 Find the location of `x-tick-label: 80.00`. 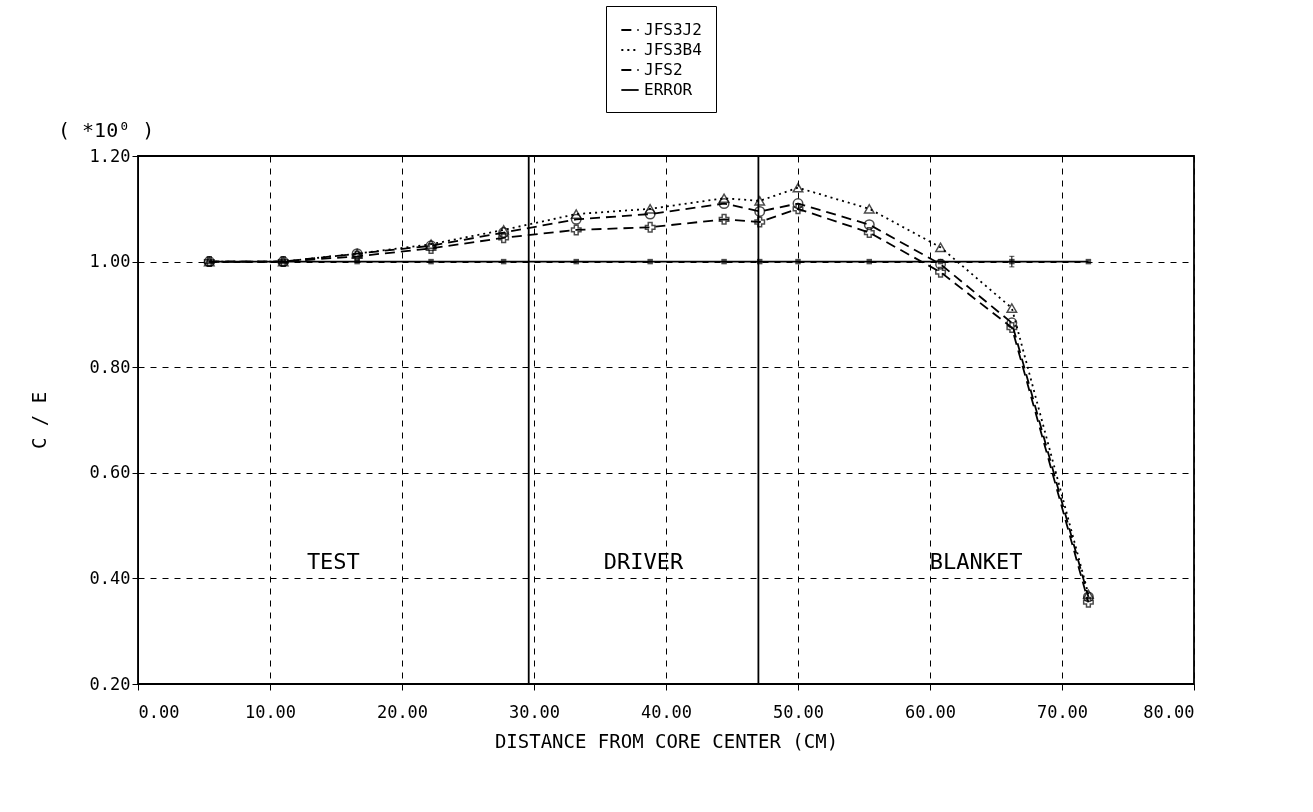

x-tick-label: 80.00 is located at coordinates (1169, 711).